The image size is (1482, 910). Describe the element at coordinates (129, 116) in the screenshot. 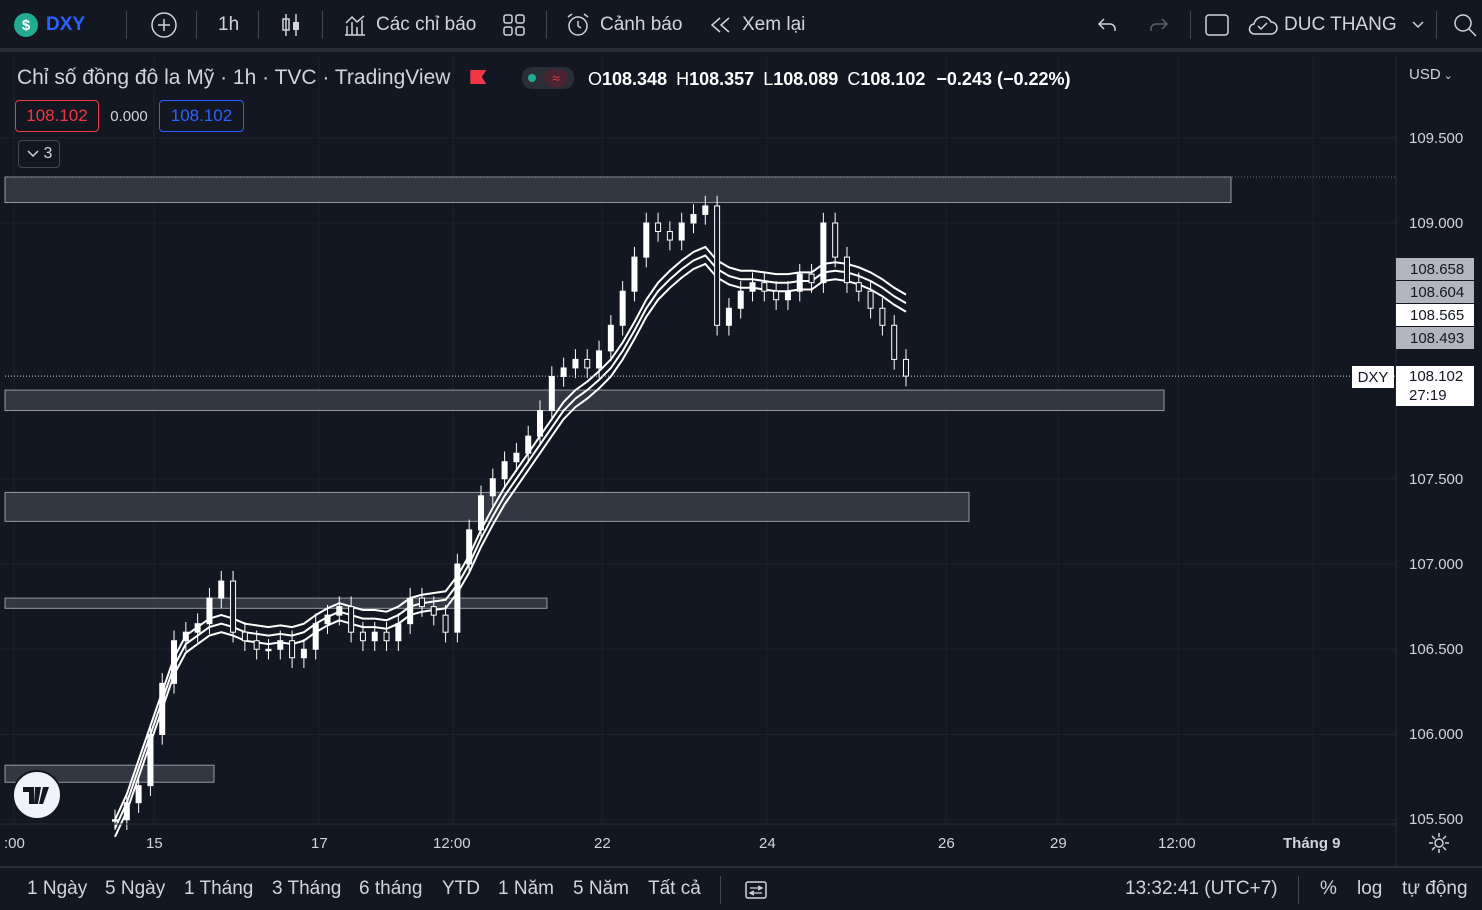

I see `spread-value: 0.000` at that location.